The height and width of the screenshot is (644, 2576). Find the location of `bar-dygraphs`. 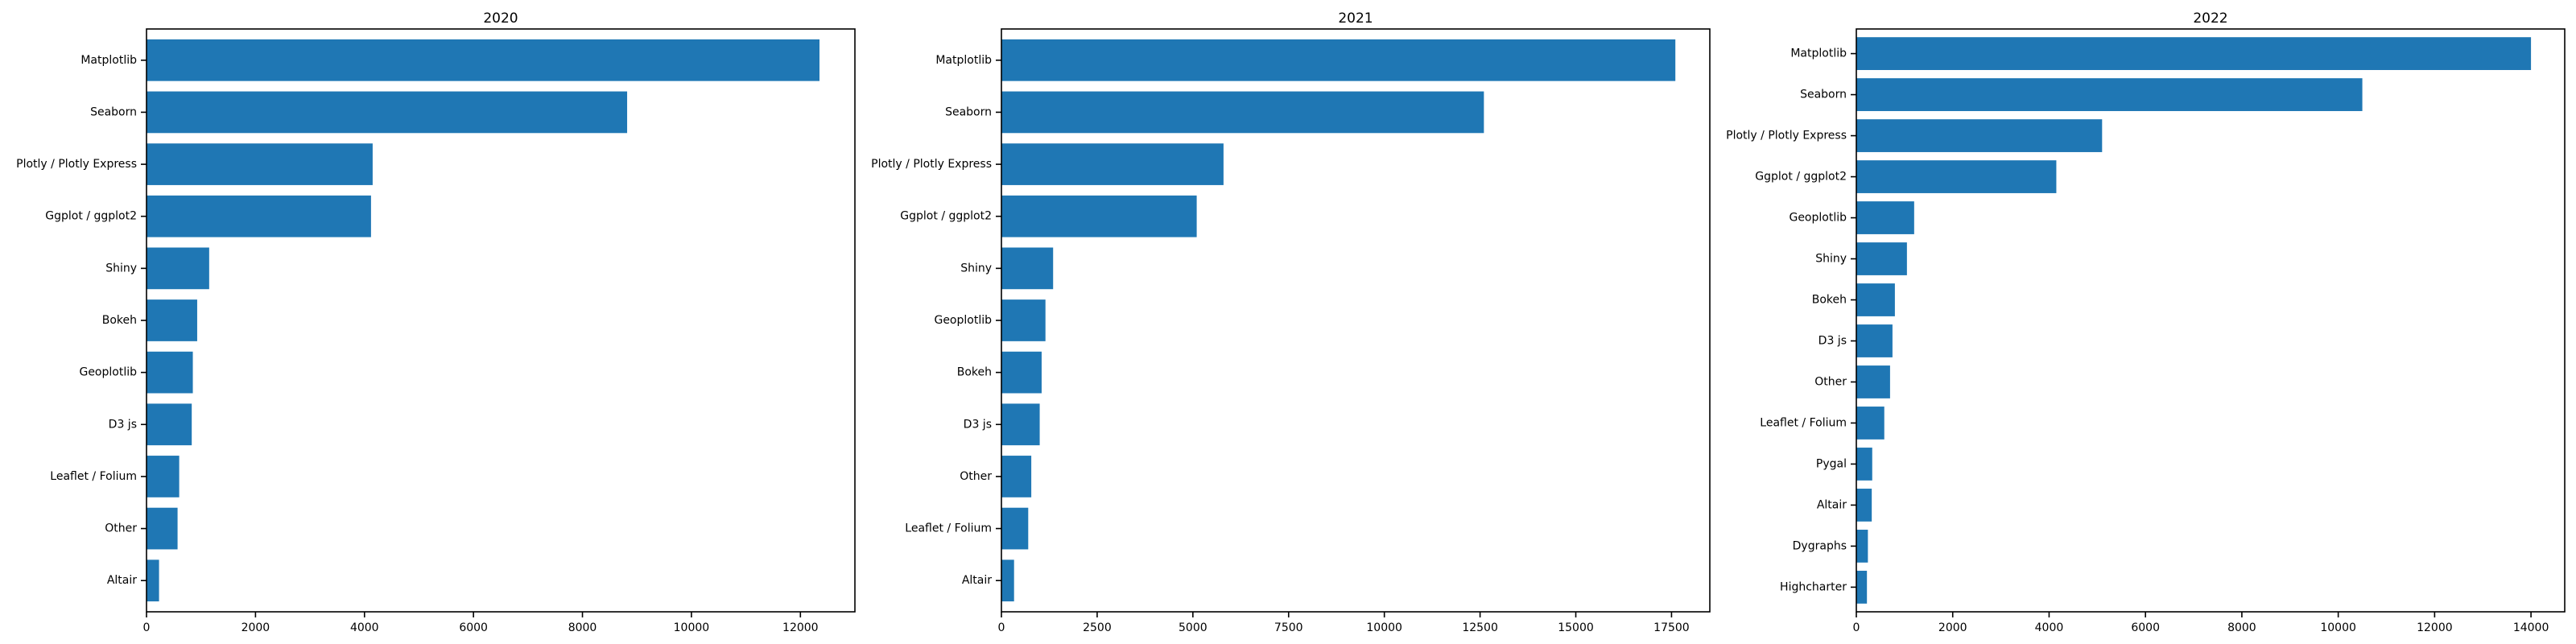

bar-dygraphs is located at coordinates (1862, 546).